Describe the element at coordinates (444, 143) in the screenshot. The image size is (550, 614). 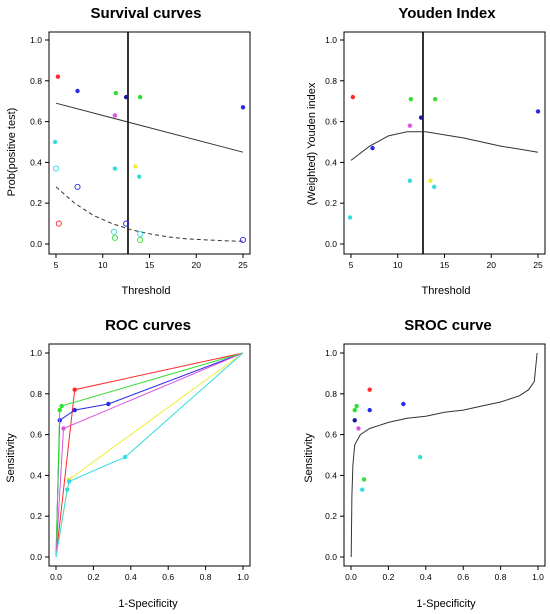
I see `plot-box-youden` at that location.